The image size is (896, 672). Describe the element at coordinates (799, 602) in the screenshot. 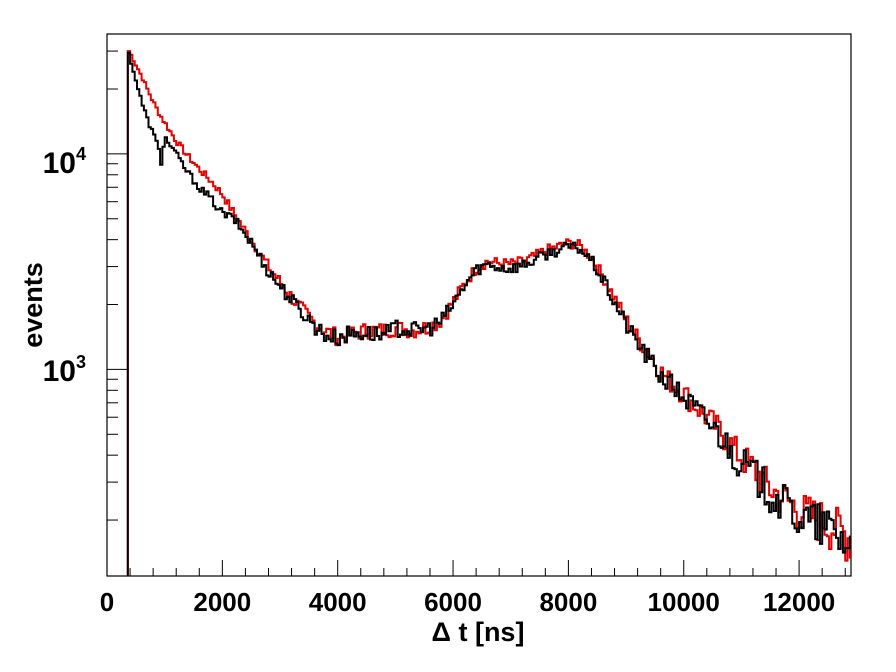

I see `x-tick-label: 12000` at that location.